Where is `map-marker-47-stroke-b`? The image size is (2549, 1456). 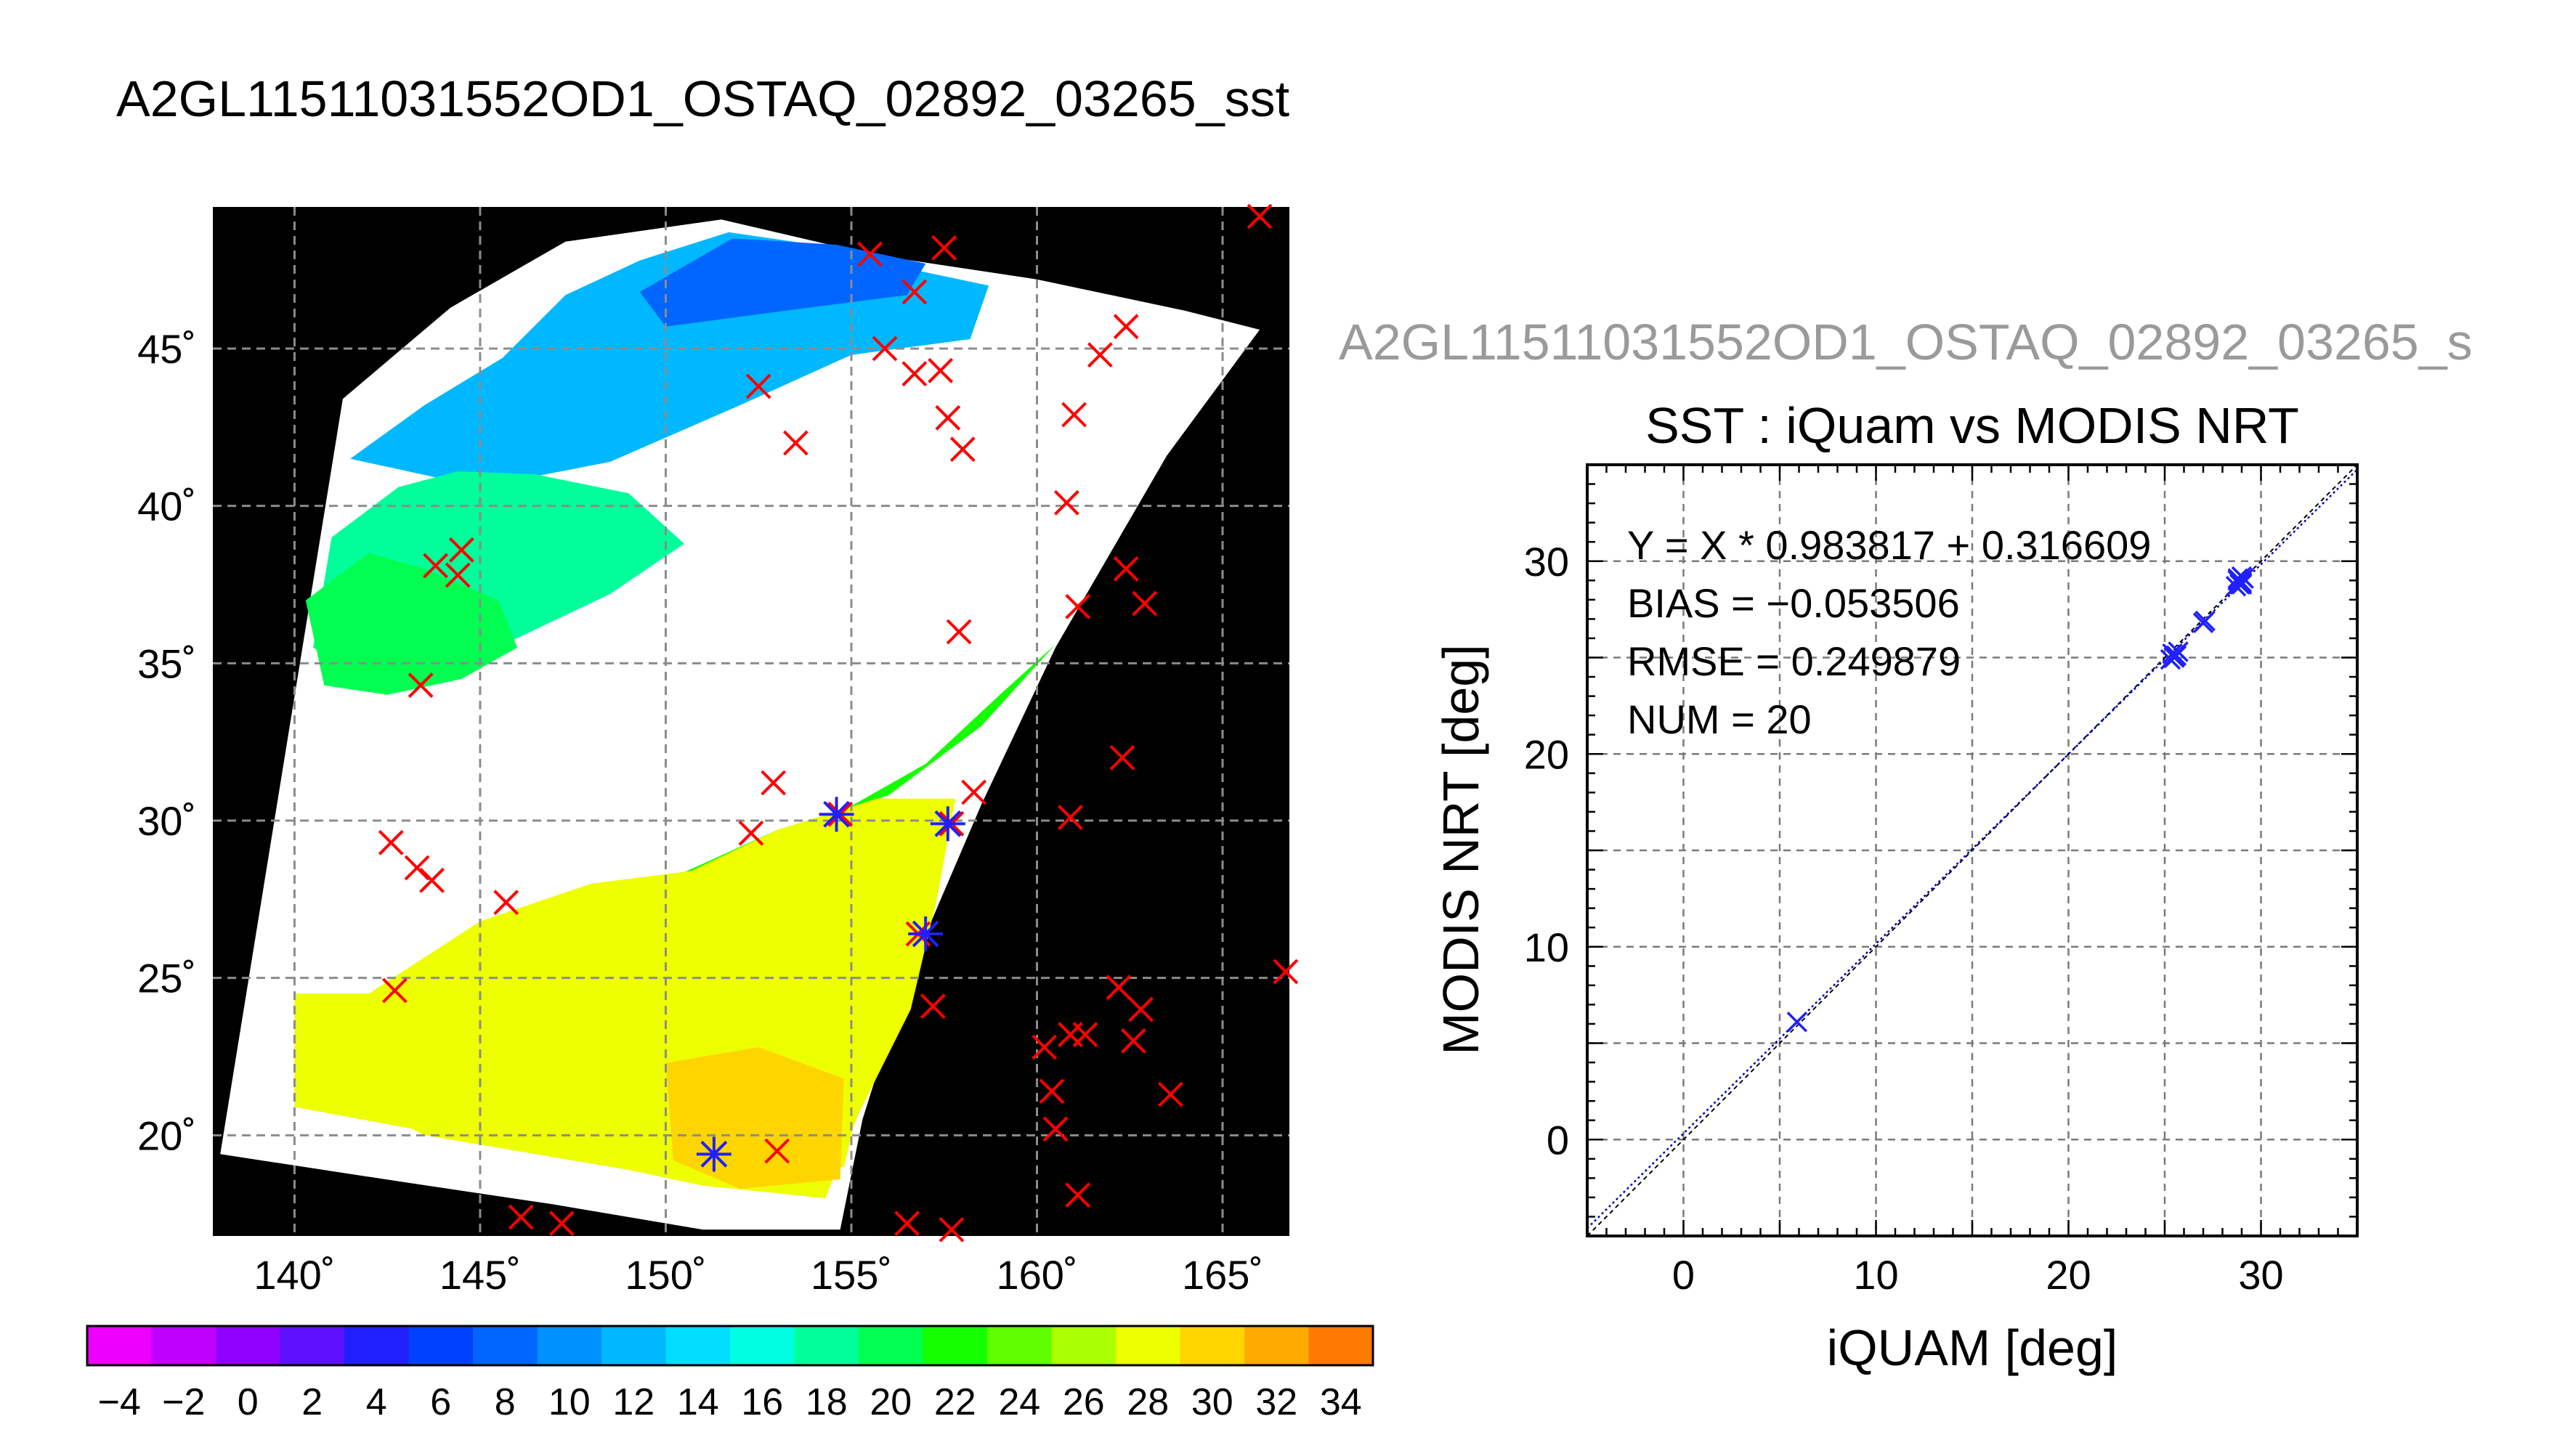 map-marker-47-stroke-b is located at coordinates (777, 1151).